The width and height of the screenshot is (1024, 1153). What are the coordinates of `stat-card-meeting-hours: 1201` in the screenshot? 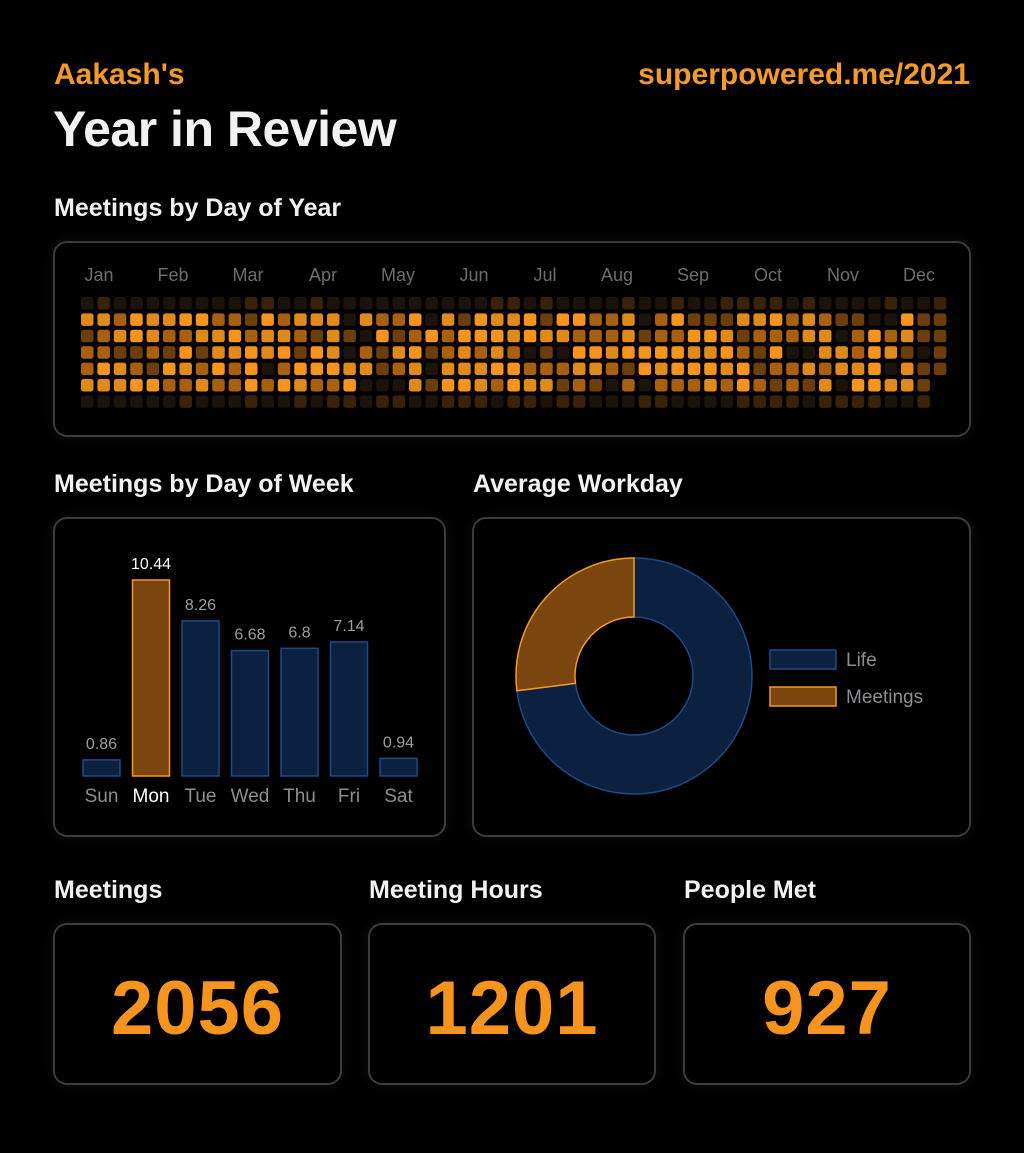 It's located at (512, 1004).